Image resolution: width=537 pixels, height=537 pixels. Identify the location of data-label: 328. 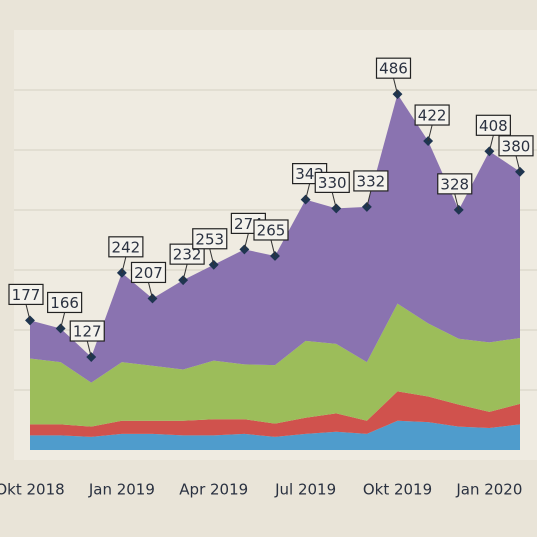
(454, 184).